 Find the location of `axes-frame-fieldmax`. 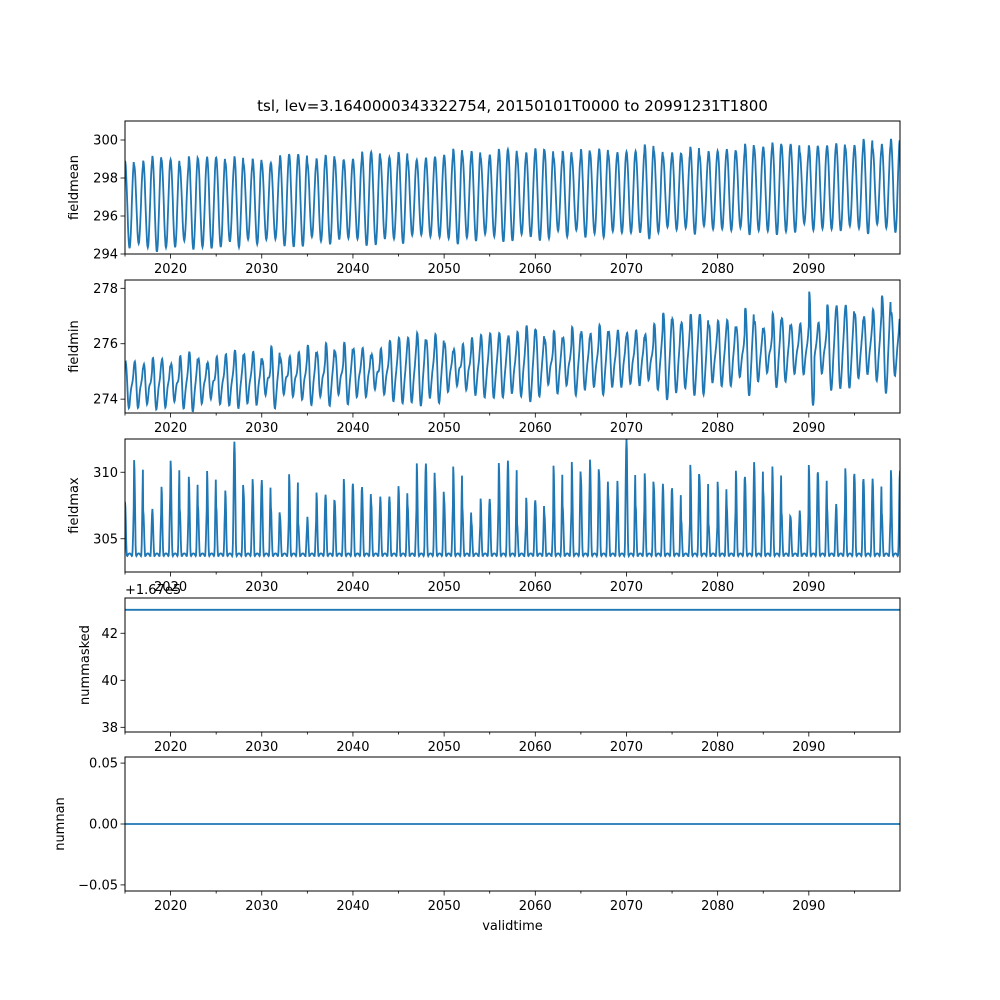

axes-frame-fieldmax is located at coordinates (512, 505).